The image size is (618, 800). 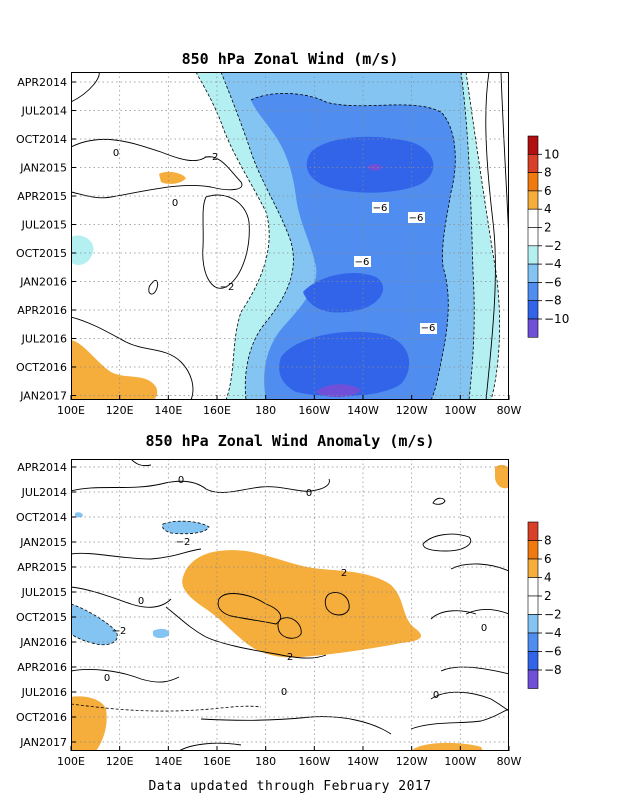 What do you see at coordinates (289, 786) in the screenshot?
I see `footer-note: Data updated through February 2017` at bounding box center [289, 786].